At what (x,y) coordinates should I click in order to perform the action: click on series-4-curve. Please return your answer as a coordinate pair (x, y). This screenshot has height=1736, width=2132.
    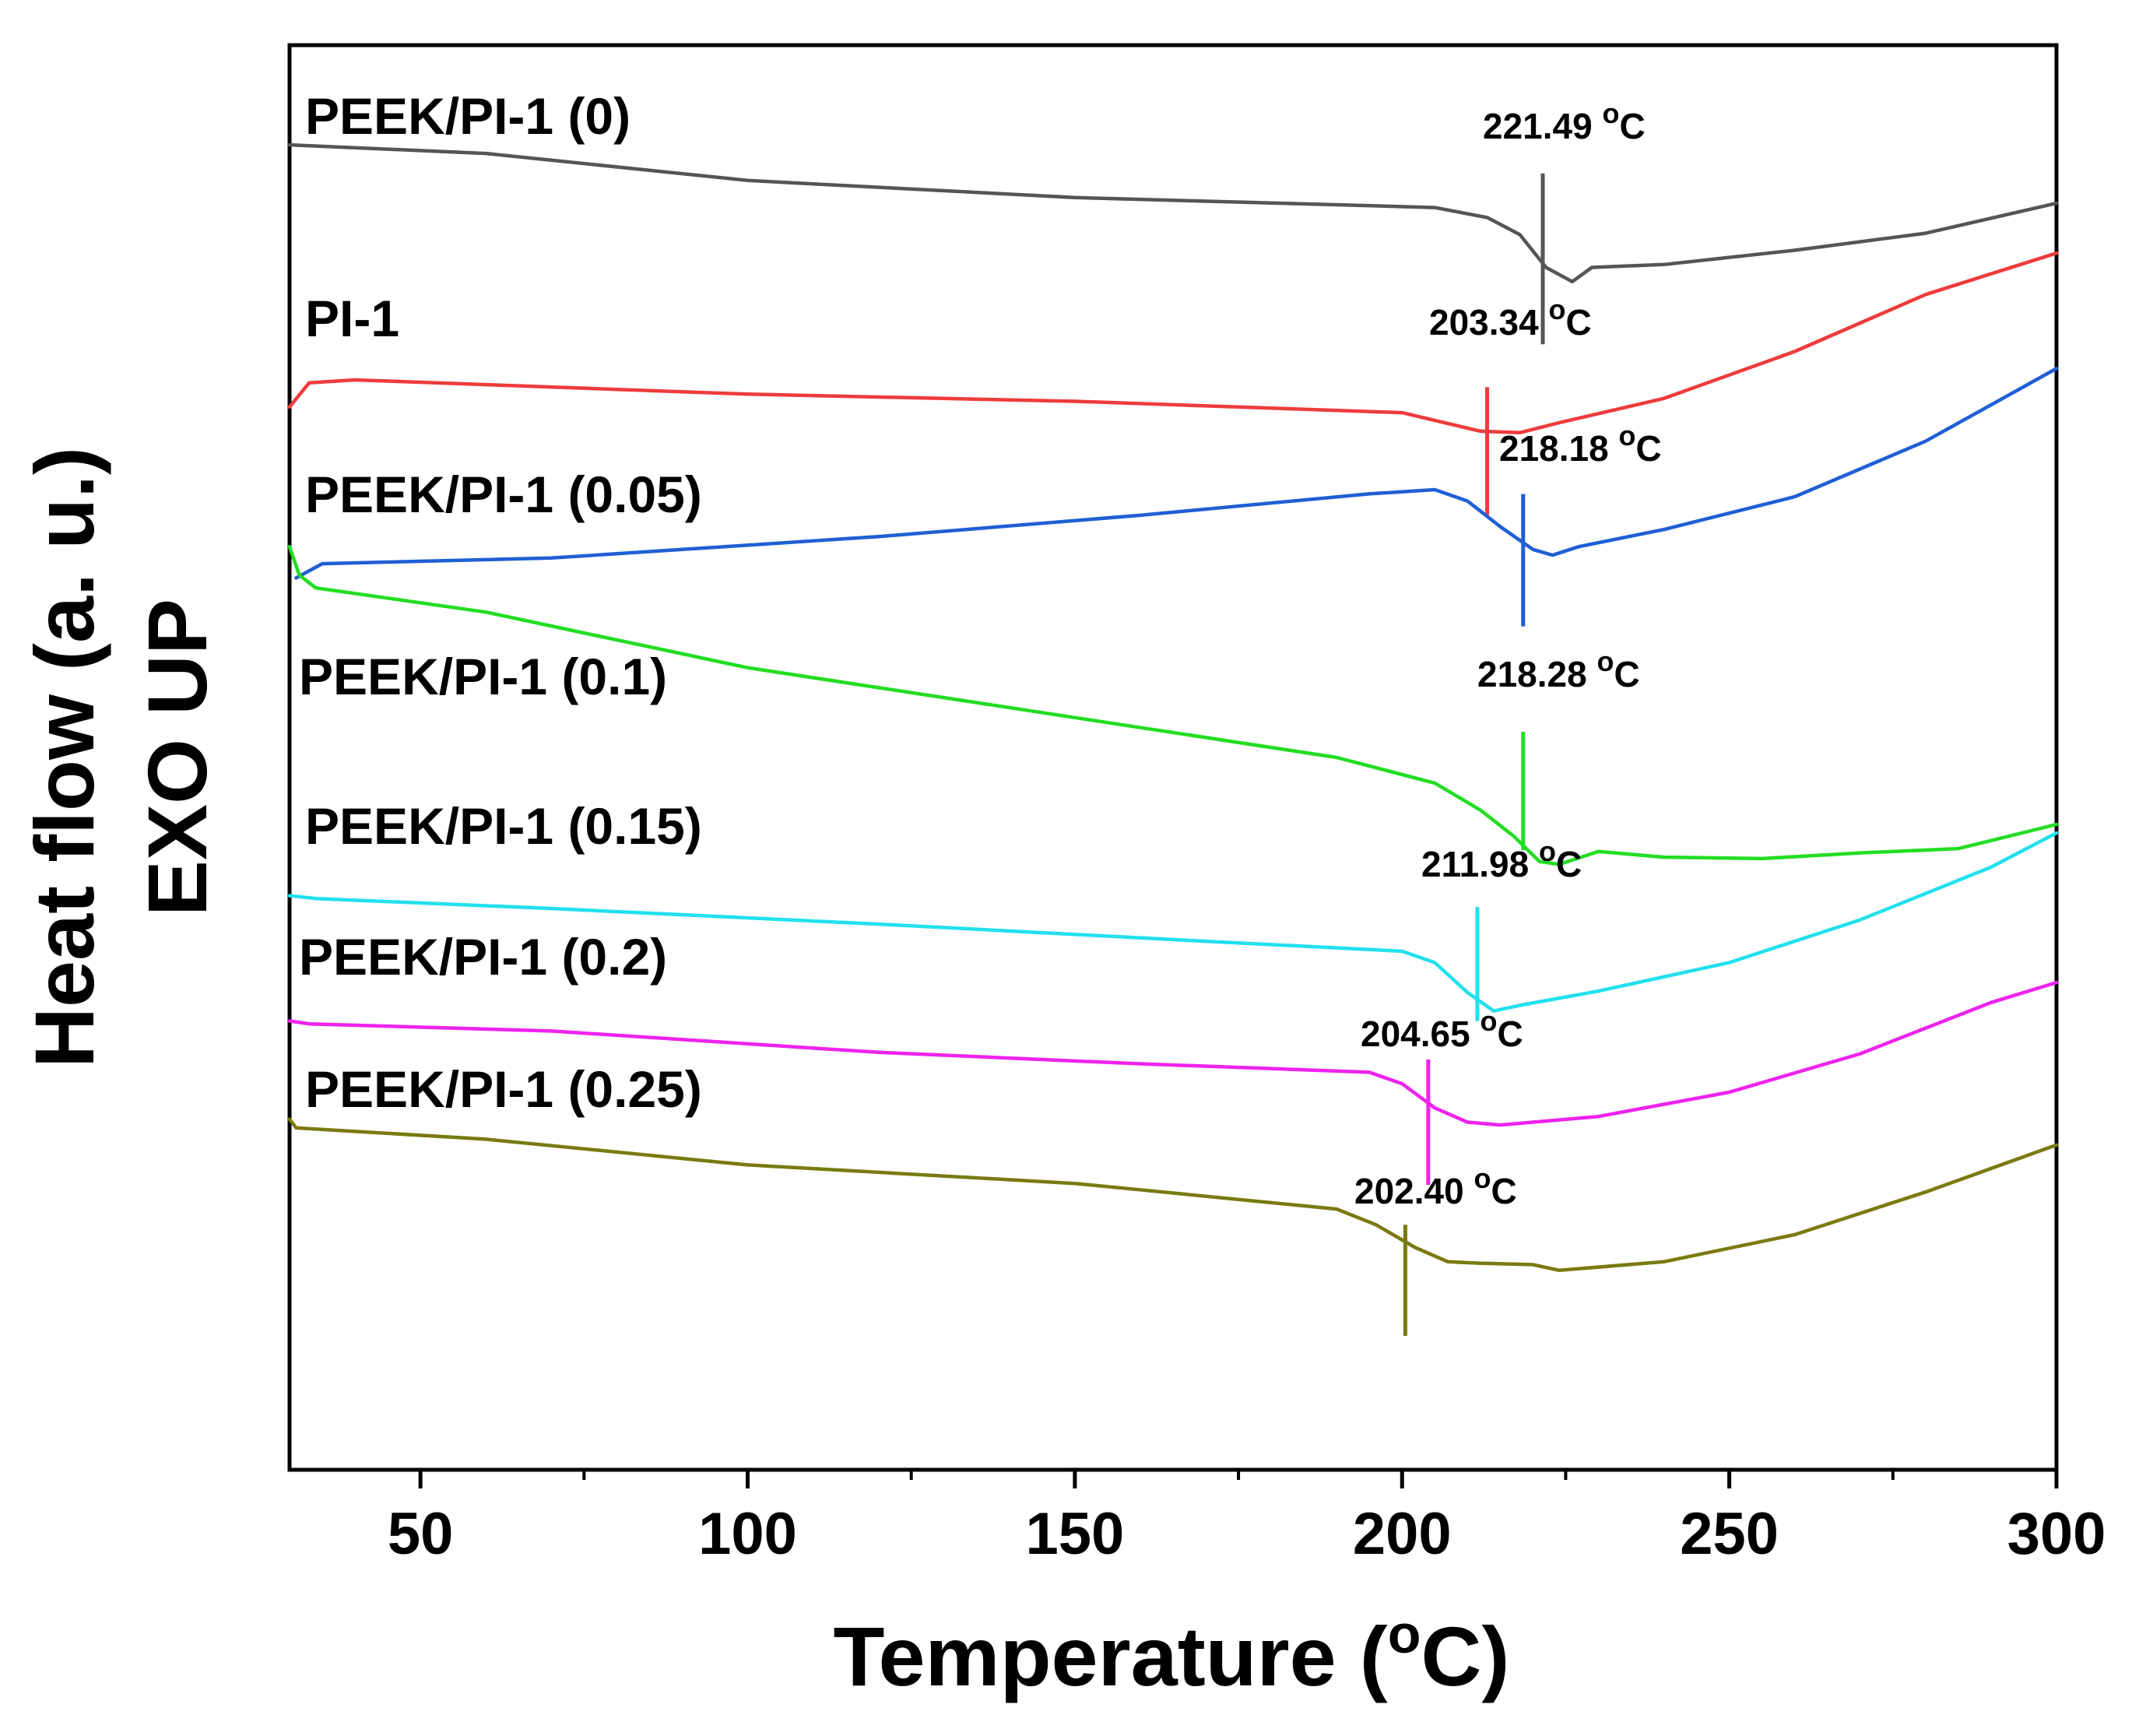
    Looking at the image, I should click on (1173, 922).